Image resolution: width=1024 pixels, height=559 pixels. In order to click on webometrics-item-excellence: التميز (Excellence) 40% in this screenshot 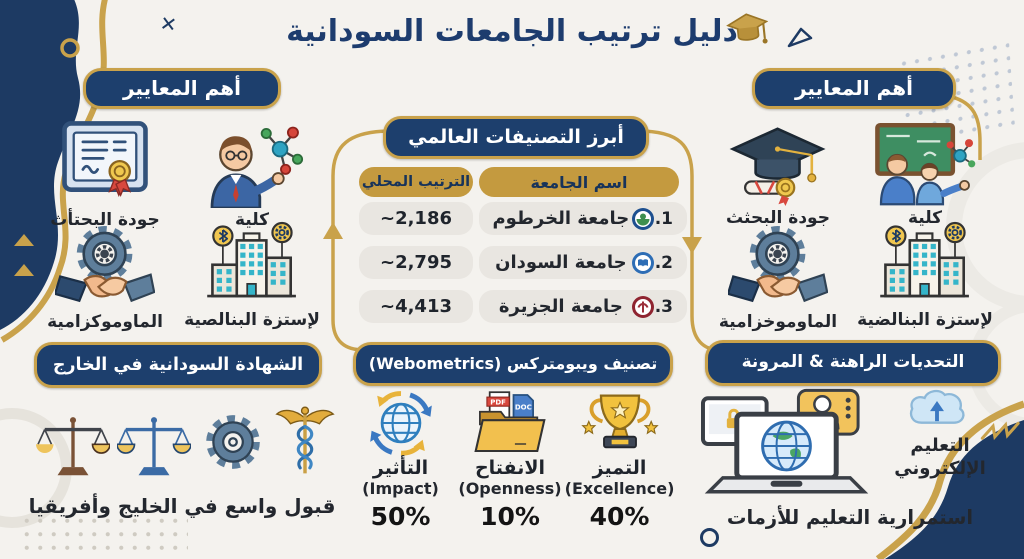, I will do `click(619, 459)`.